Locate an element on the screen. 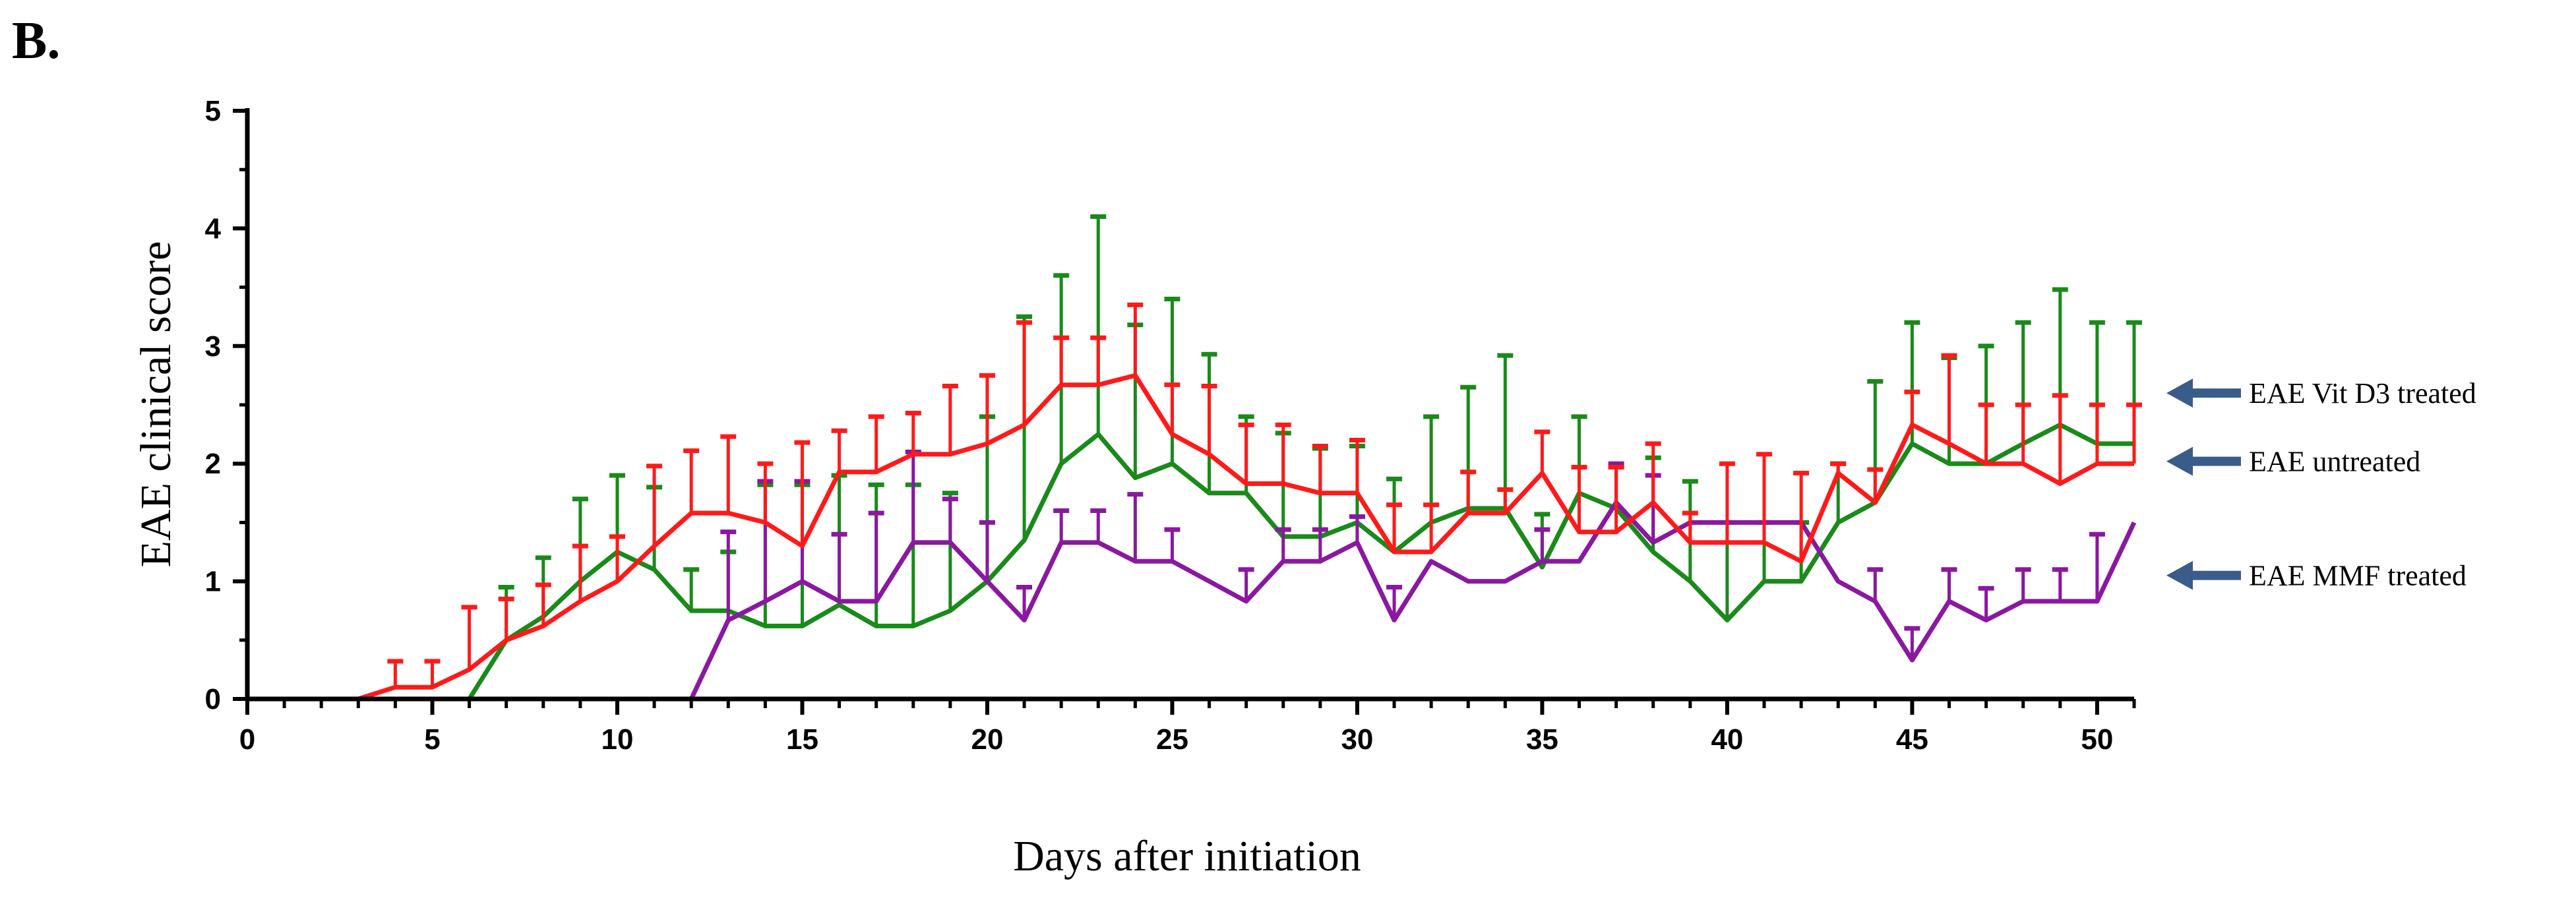 The height and width of the screenshot is (904, 2576). legend-entry: EAE Vit D3 treated is located at coordinates (2321, 393).